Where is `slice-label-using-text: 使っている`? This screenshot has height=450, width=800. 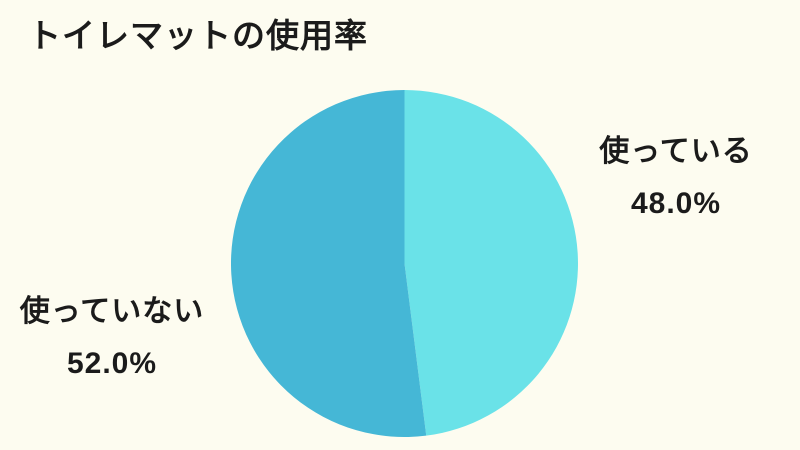
slice-label-using-text: 使っている is located at coordinates (676, 151).